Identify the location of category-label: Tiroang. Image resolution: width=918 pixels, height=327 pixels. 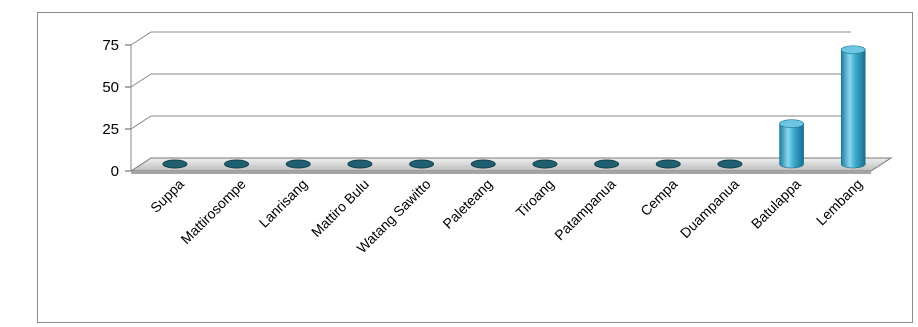
(535, 198).